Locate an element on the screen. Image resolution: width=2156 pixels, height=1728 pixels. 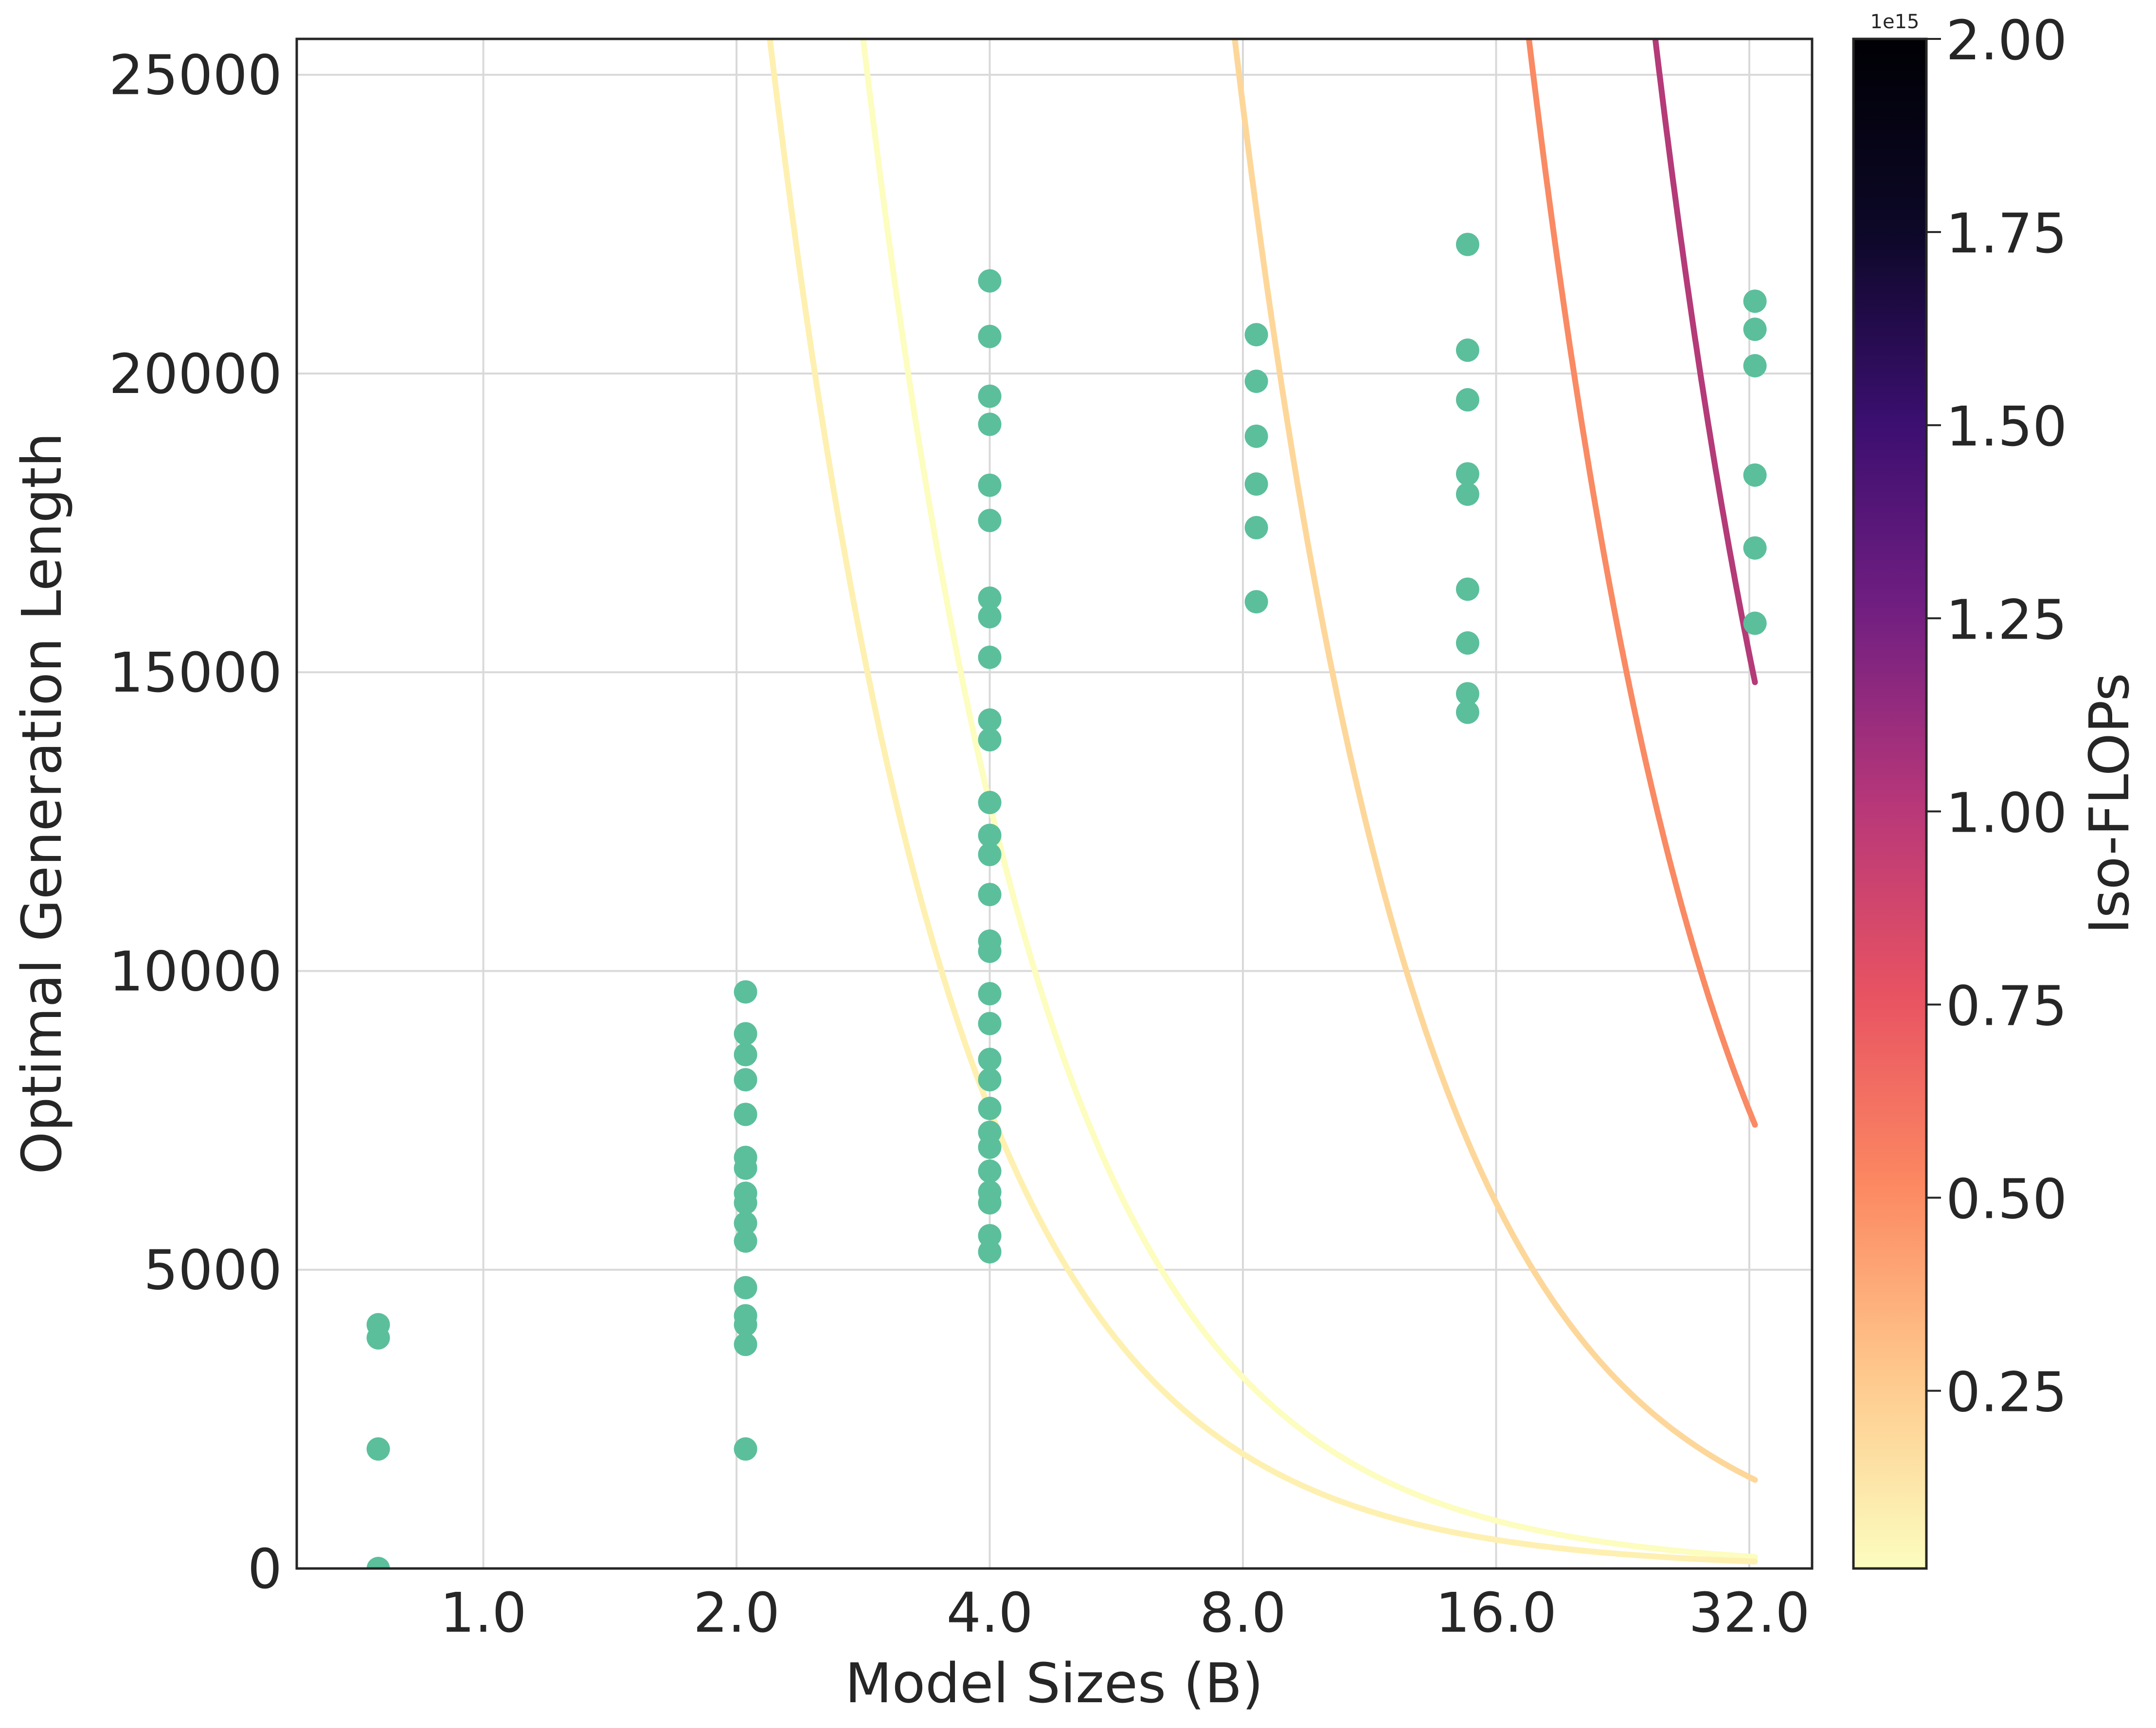
y-tick-label: 10000 is located at coordinates (195, 971).